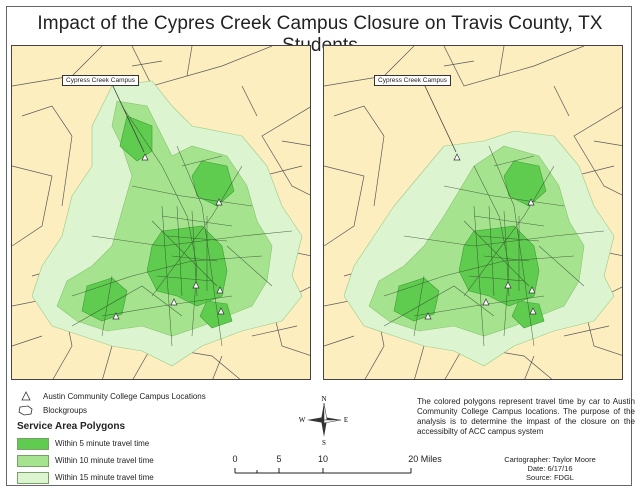 This screenshot has height=495, width=640. I want to click on legend-item-10min: Within 10 minute travel time, so click(142, 460).